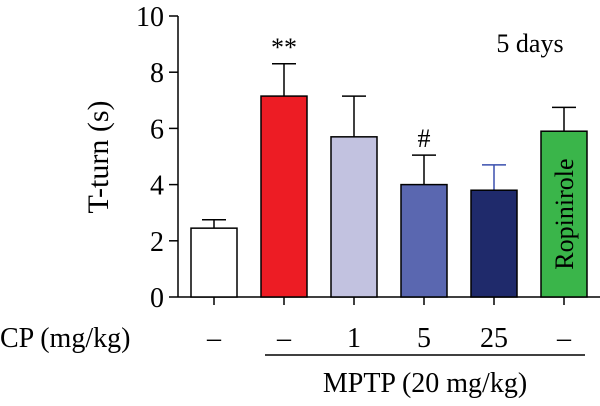  What do you see at coordinates (424, 338) in the screenshot?
I see `cp-dose-label: 5` at bounding box center [424, 338].